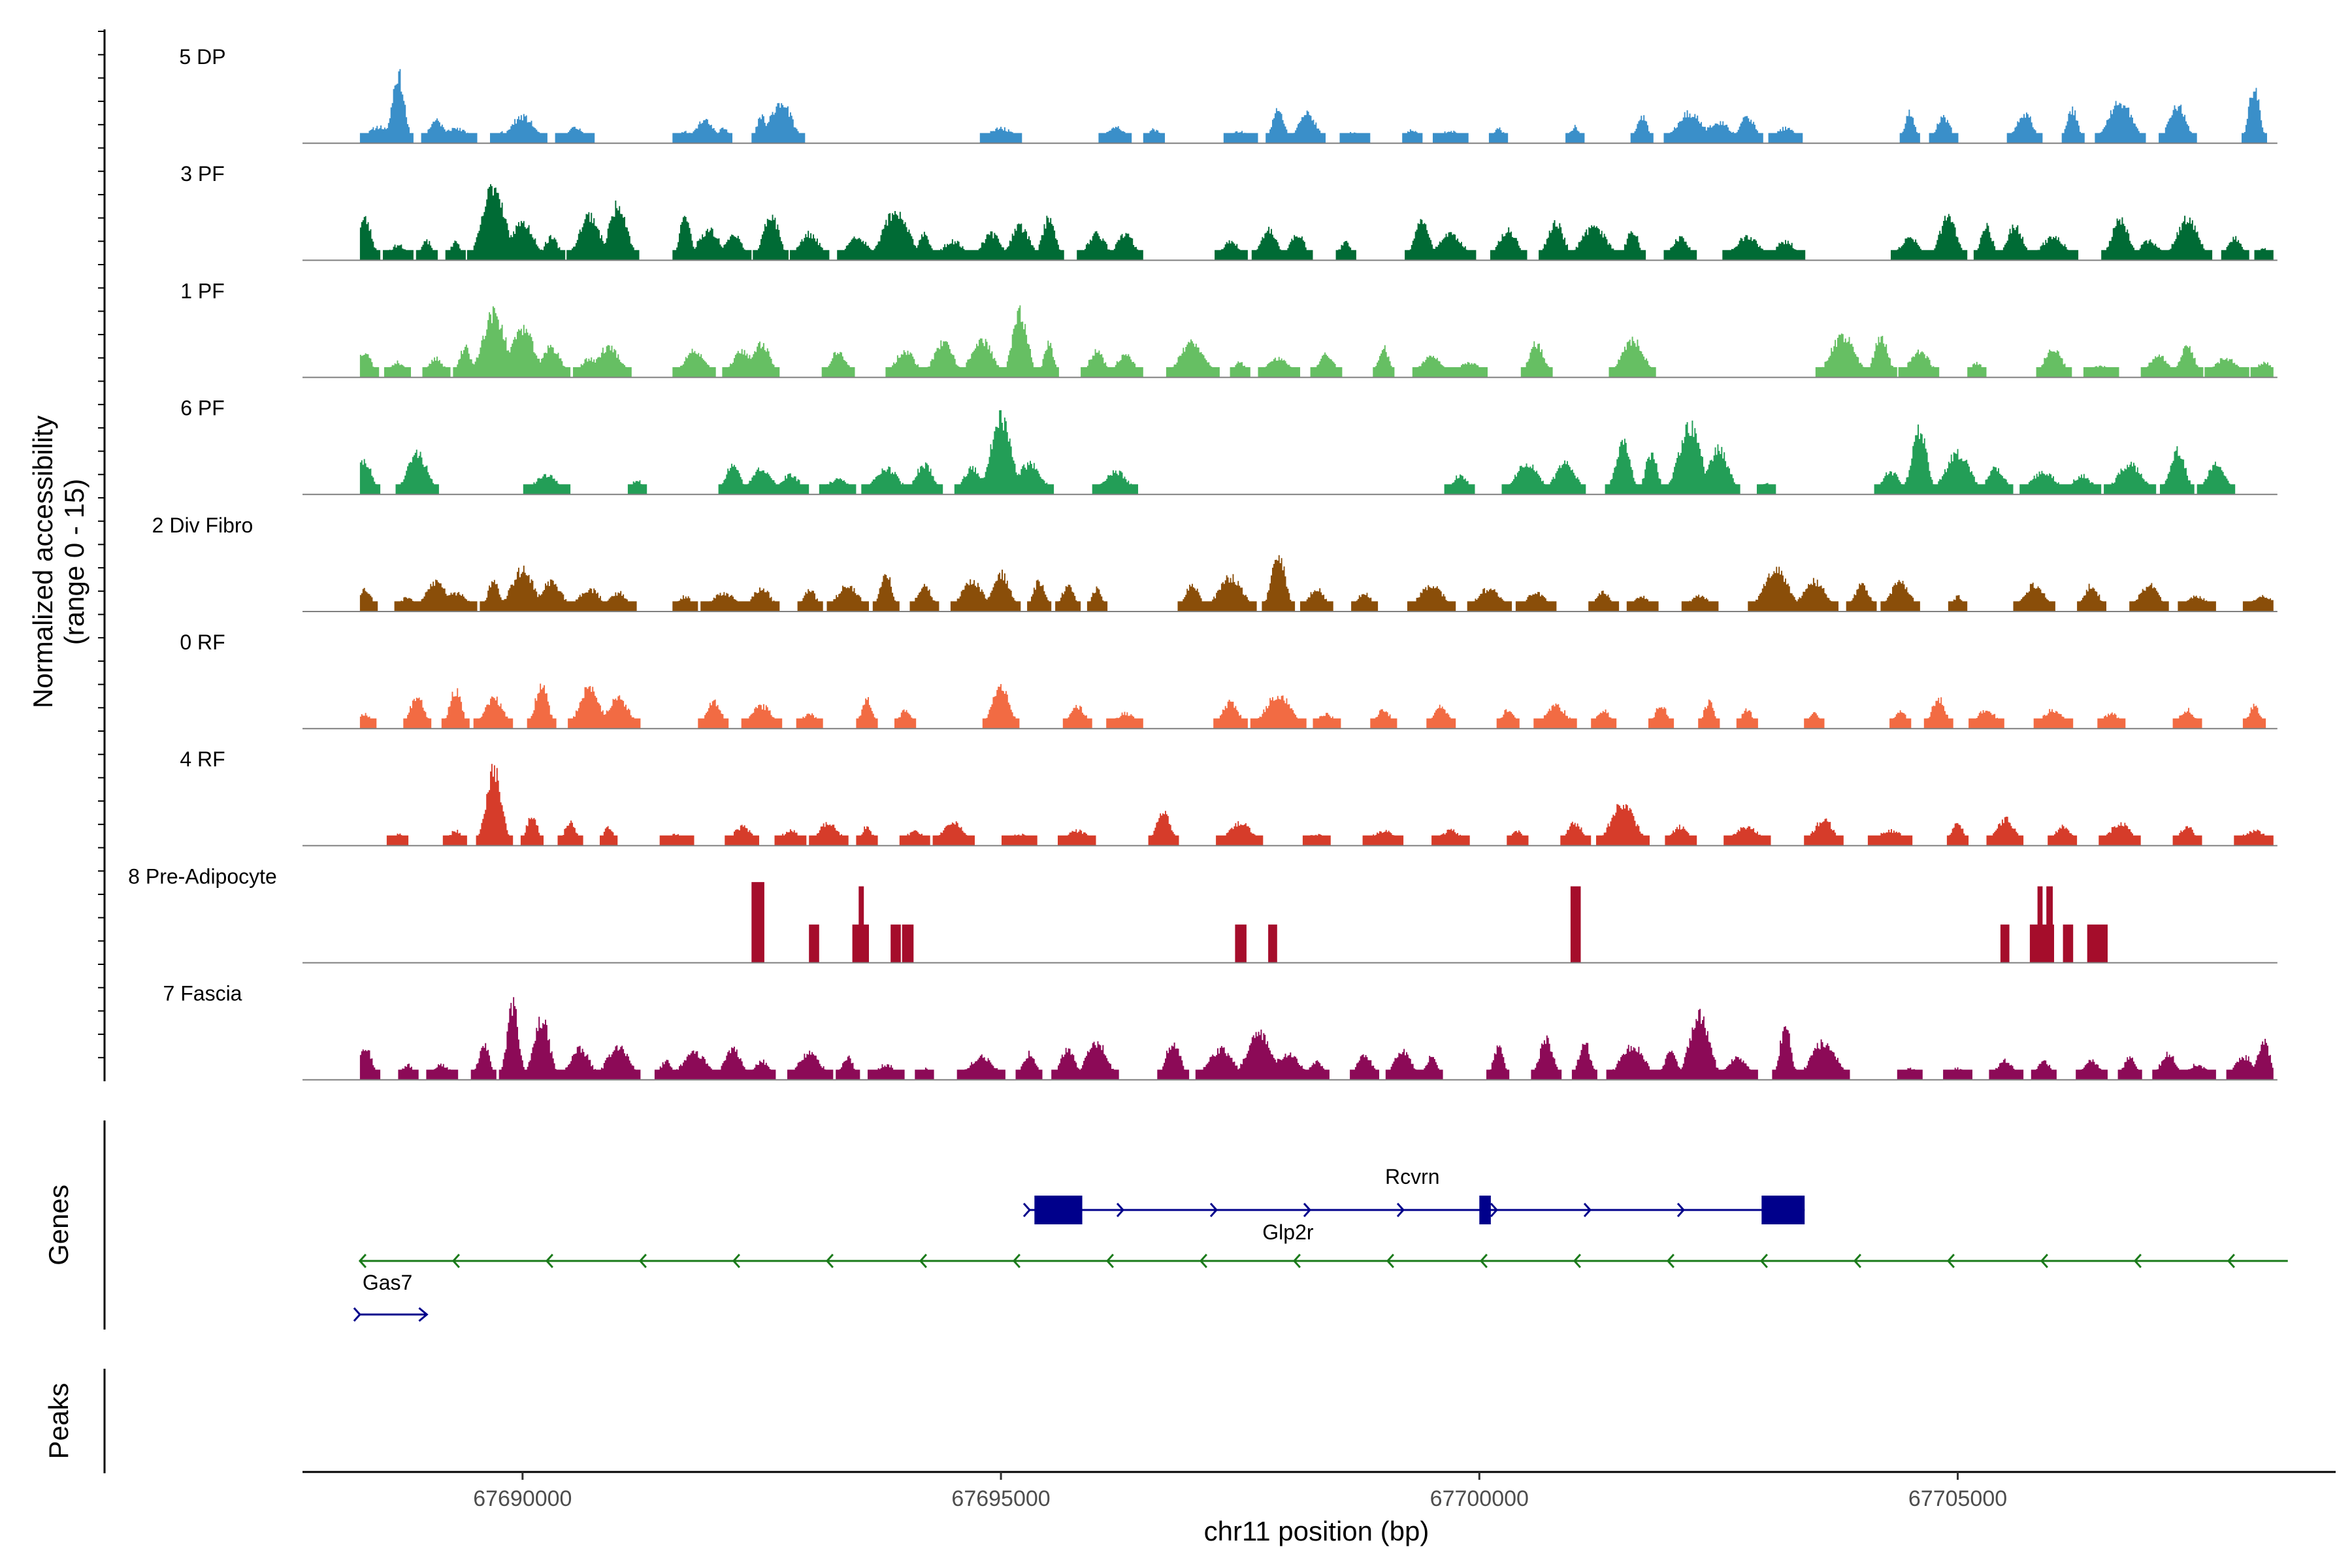 The height and width of the screenshot is (1568, 2352). I want to click on track-label: 1 PF, so click(202, 290).